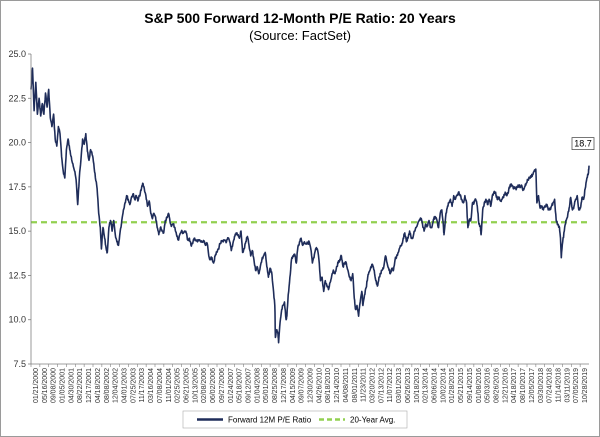 The image size is (600, 437). I want to click on x-tick-label: 08/18/2010, so click(328, 385).